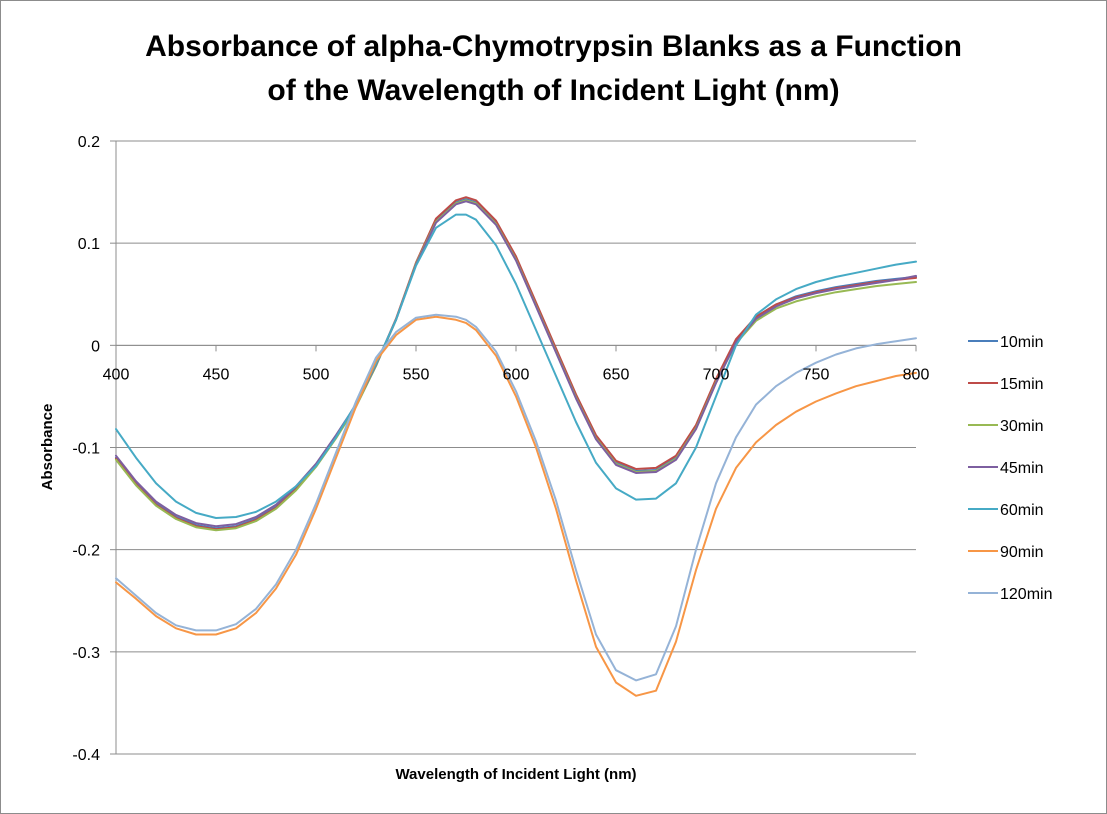 Image resolution: width=1107 pixels, height=814 pixels. What do you see at coordinates (1026, 594) in the screenshot?
I see `legend-label-120min: 120min` at bounding box center [1026, 594].